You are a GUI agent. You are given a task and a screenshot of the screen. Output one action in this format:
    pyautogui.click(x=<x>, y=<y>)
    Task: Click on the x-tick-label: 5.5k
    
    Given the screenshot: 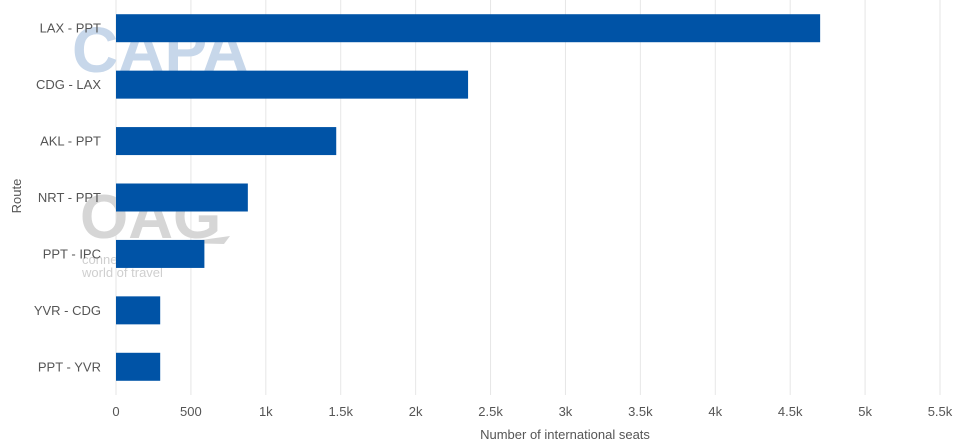 What is the action you would take?
    pyautogui.click(x=940, y=411)
    